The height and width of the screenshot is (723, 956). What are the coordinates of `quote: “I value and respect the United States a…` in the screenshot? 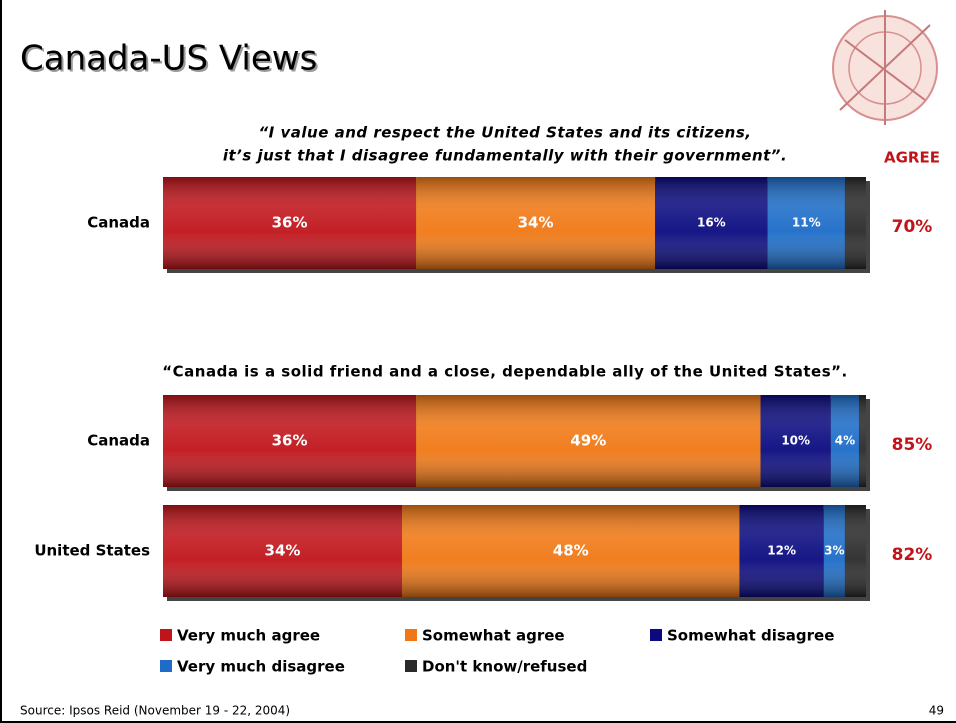 It's located at (505, 133).